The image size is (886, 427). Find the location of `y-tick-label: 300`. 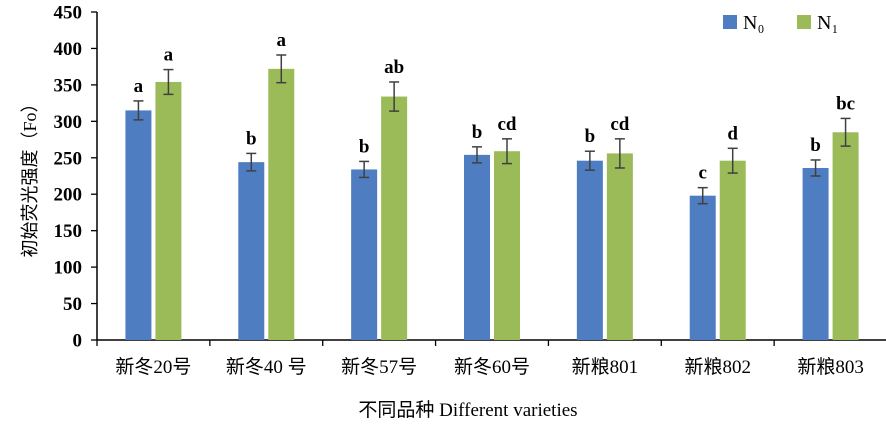

y-tick-label: 300 is located at coordinates (68, 122).